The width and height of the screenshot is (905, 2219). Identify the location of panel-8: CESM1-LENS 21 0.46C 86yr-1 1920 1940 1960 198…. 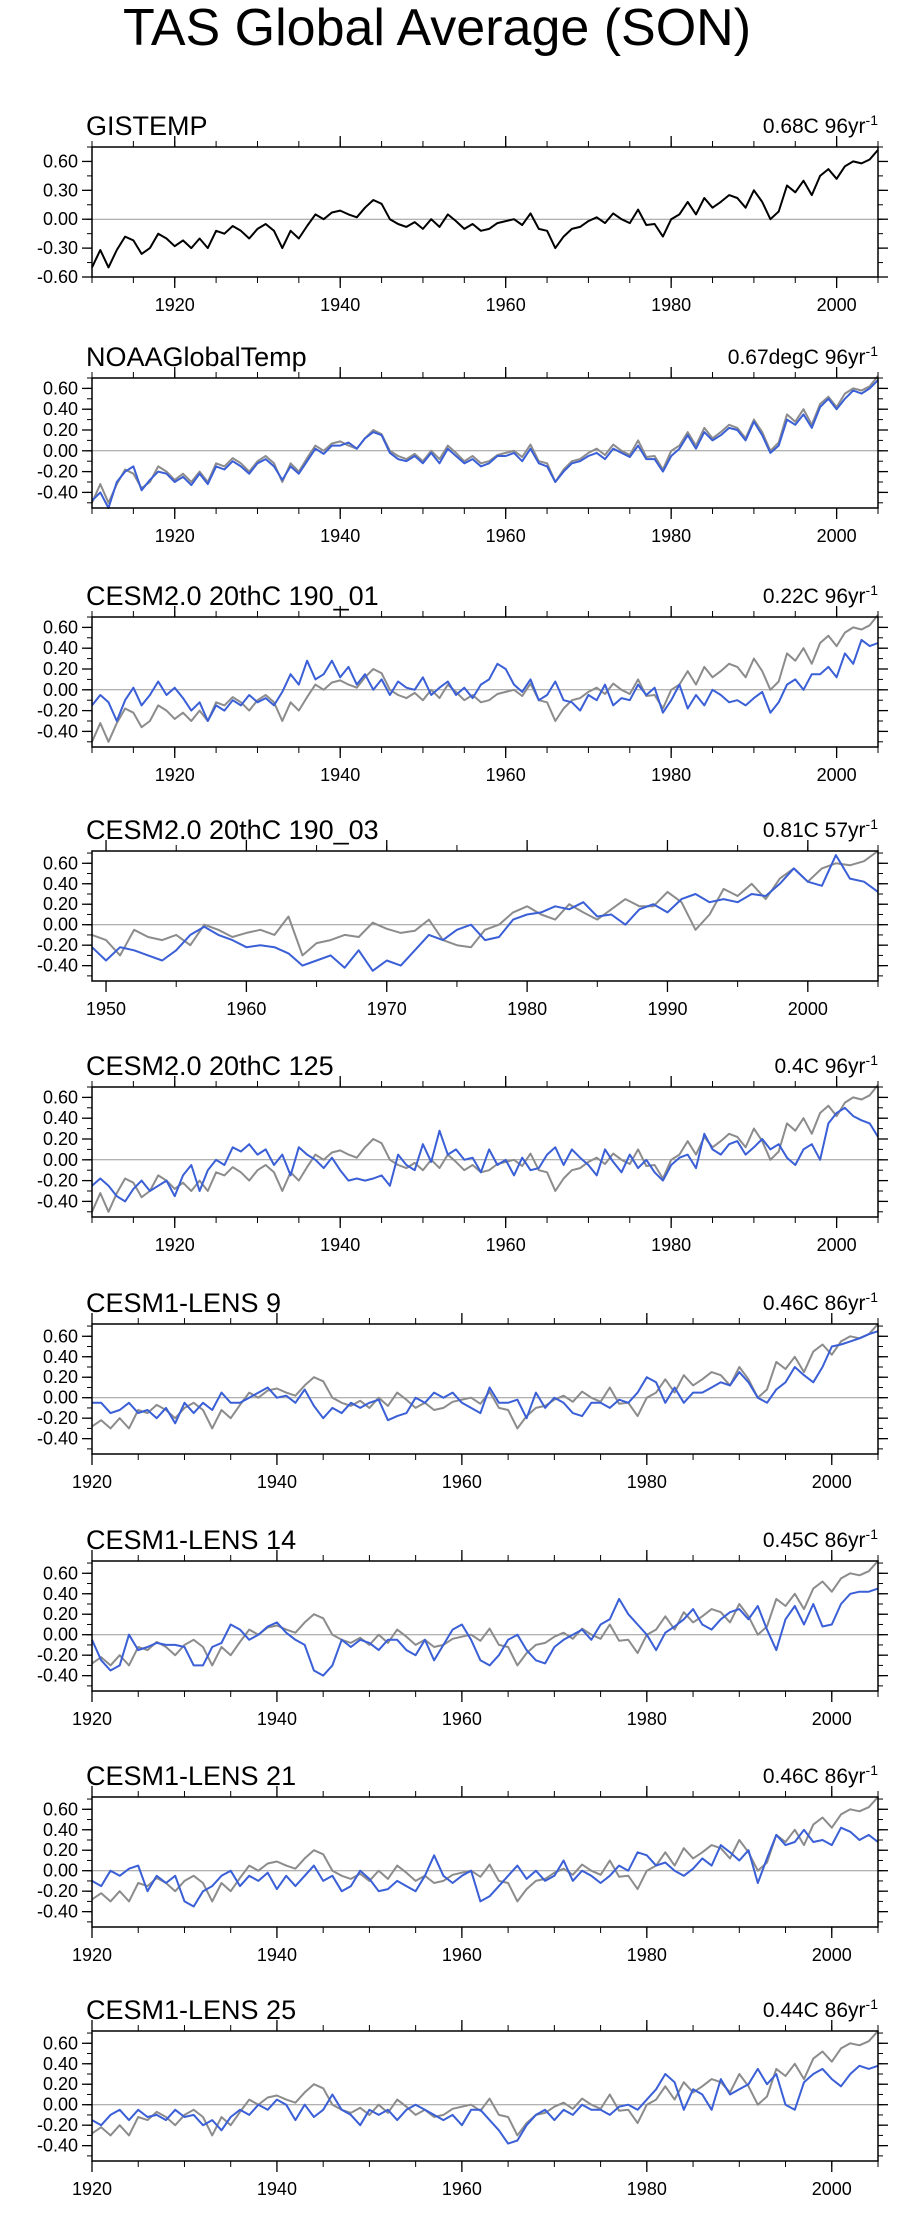
(462, 1863).